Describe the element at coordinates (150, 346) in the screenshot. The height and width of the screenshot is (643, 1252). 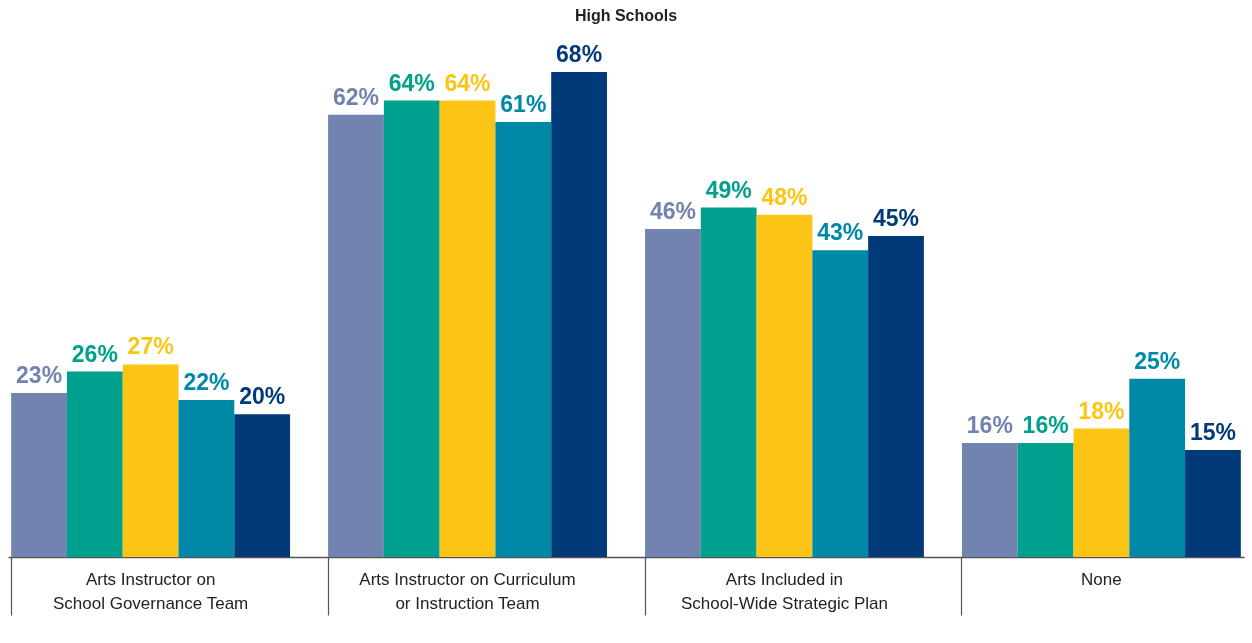
I see `data-label: 27%` at that location.